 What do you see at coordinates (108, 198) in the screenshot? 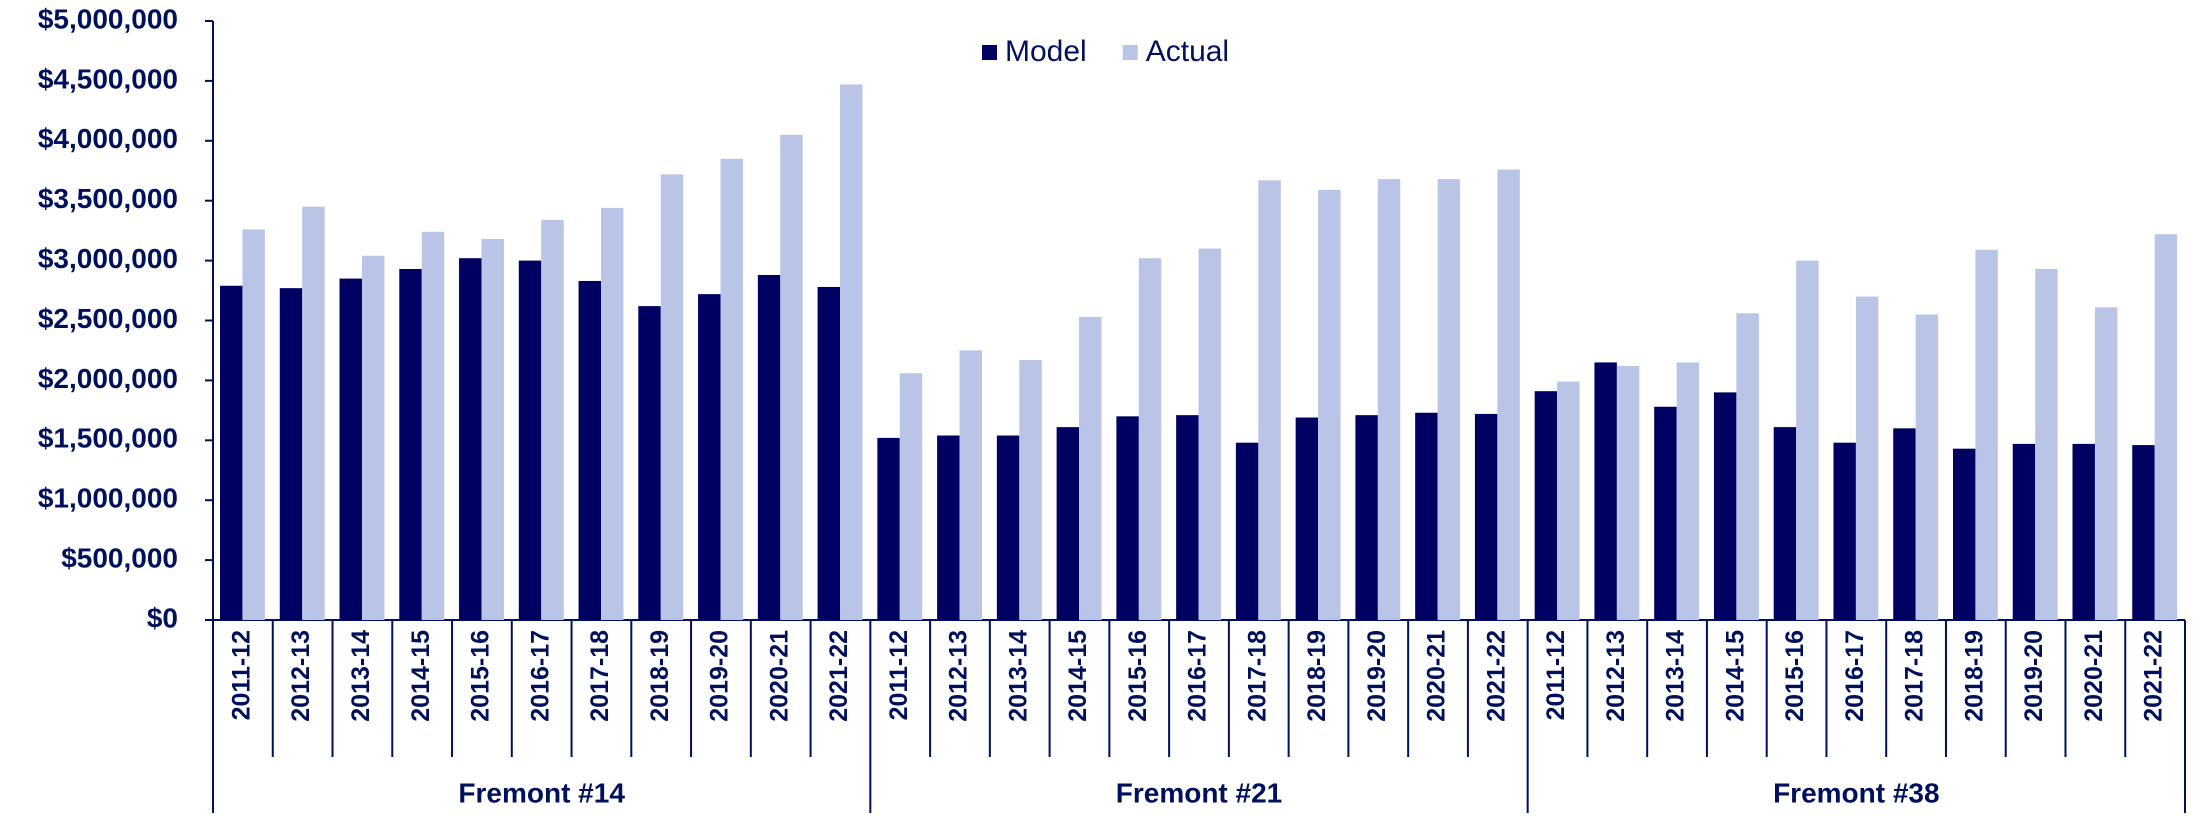
I see `y-tick-label: $3,500,000` at bounding box center [108, 198].